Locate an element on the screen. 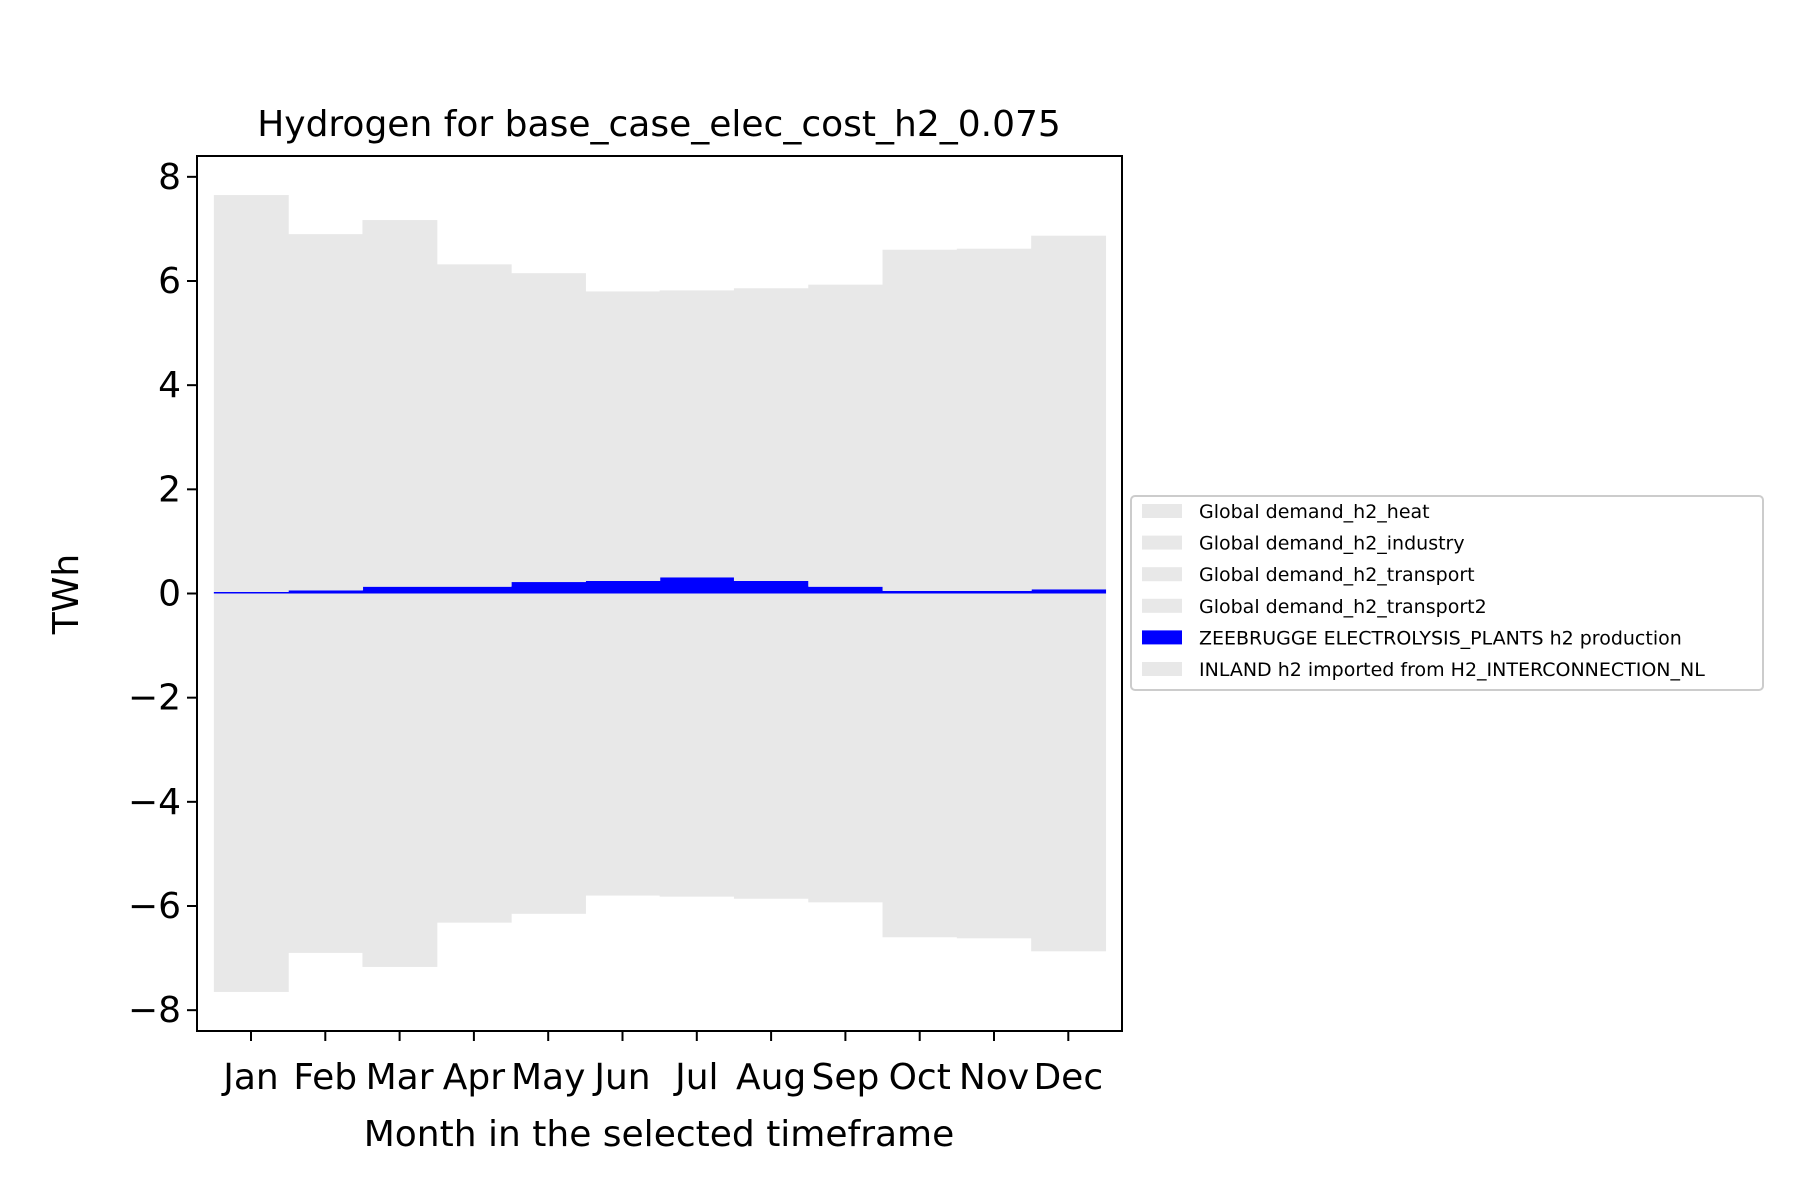 The image size is (1800, 1200). x-tick-label-aug: Aug is located at coordinates (771, 1077).